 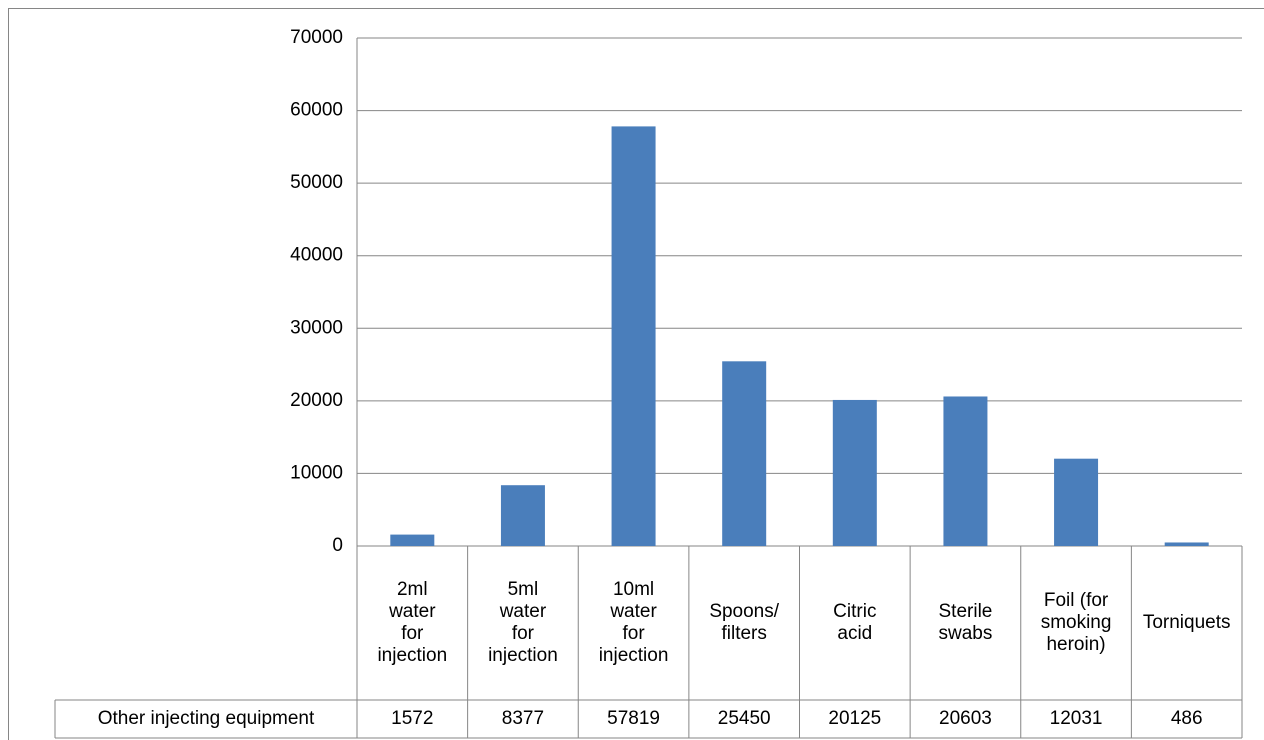 I want to click on x-tick-label-text: 10ml water for injection, so click(x=633, y=622).